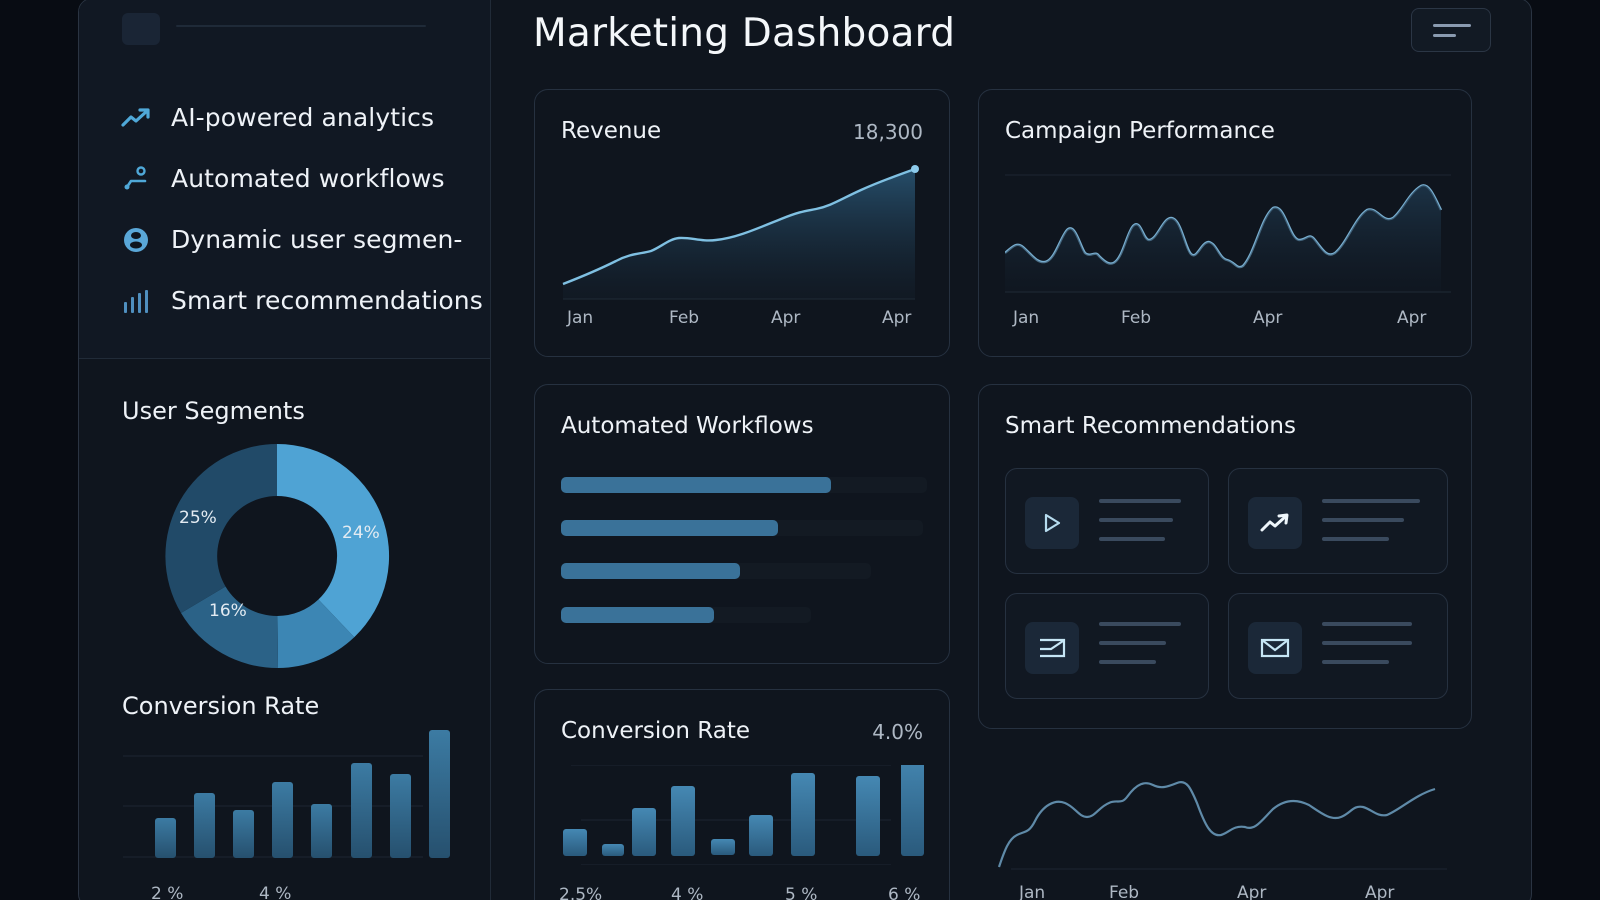 The height and width of the screenshot is (900, 1600). Describe the element at coordinates (221, 706) in the screenshot. I see `sidebar-conversion-title: Conversion Rate` at that location.